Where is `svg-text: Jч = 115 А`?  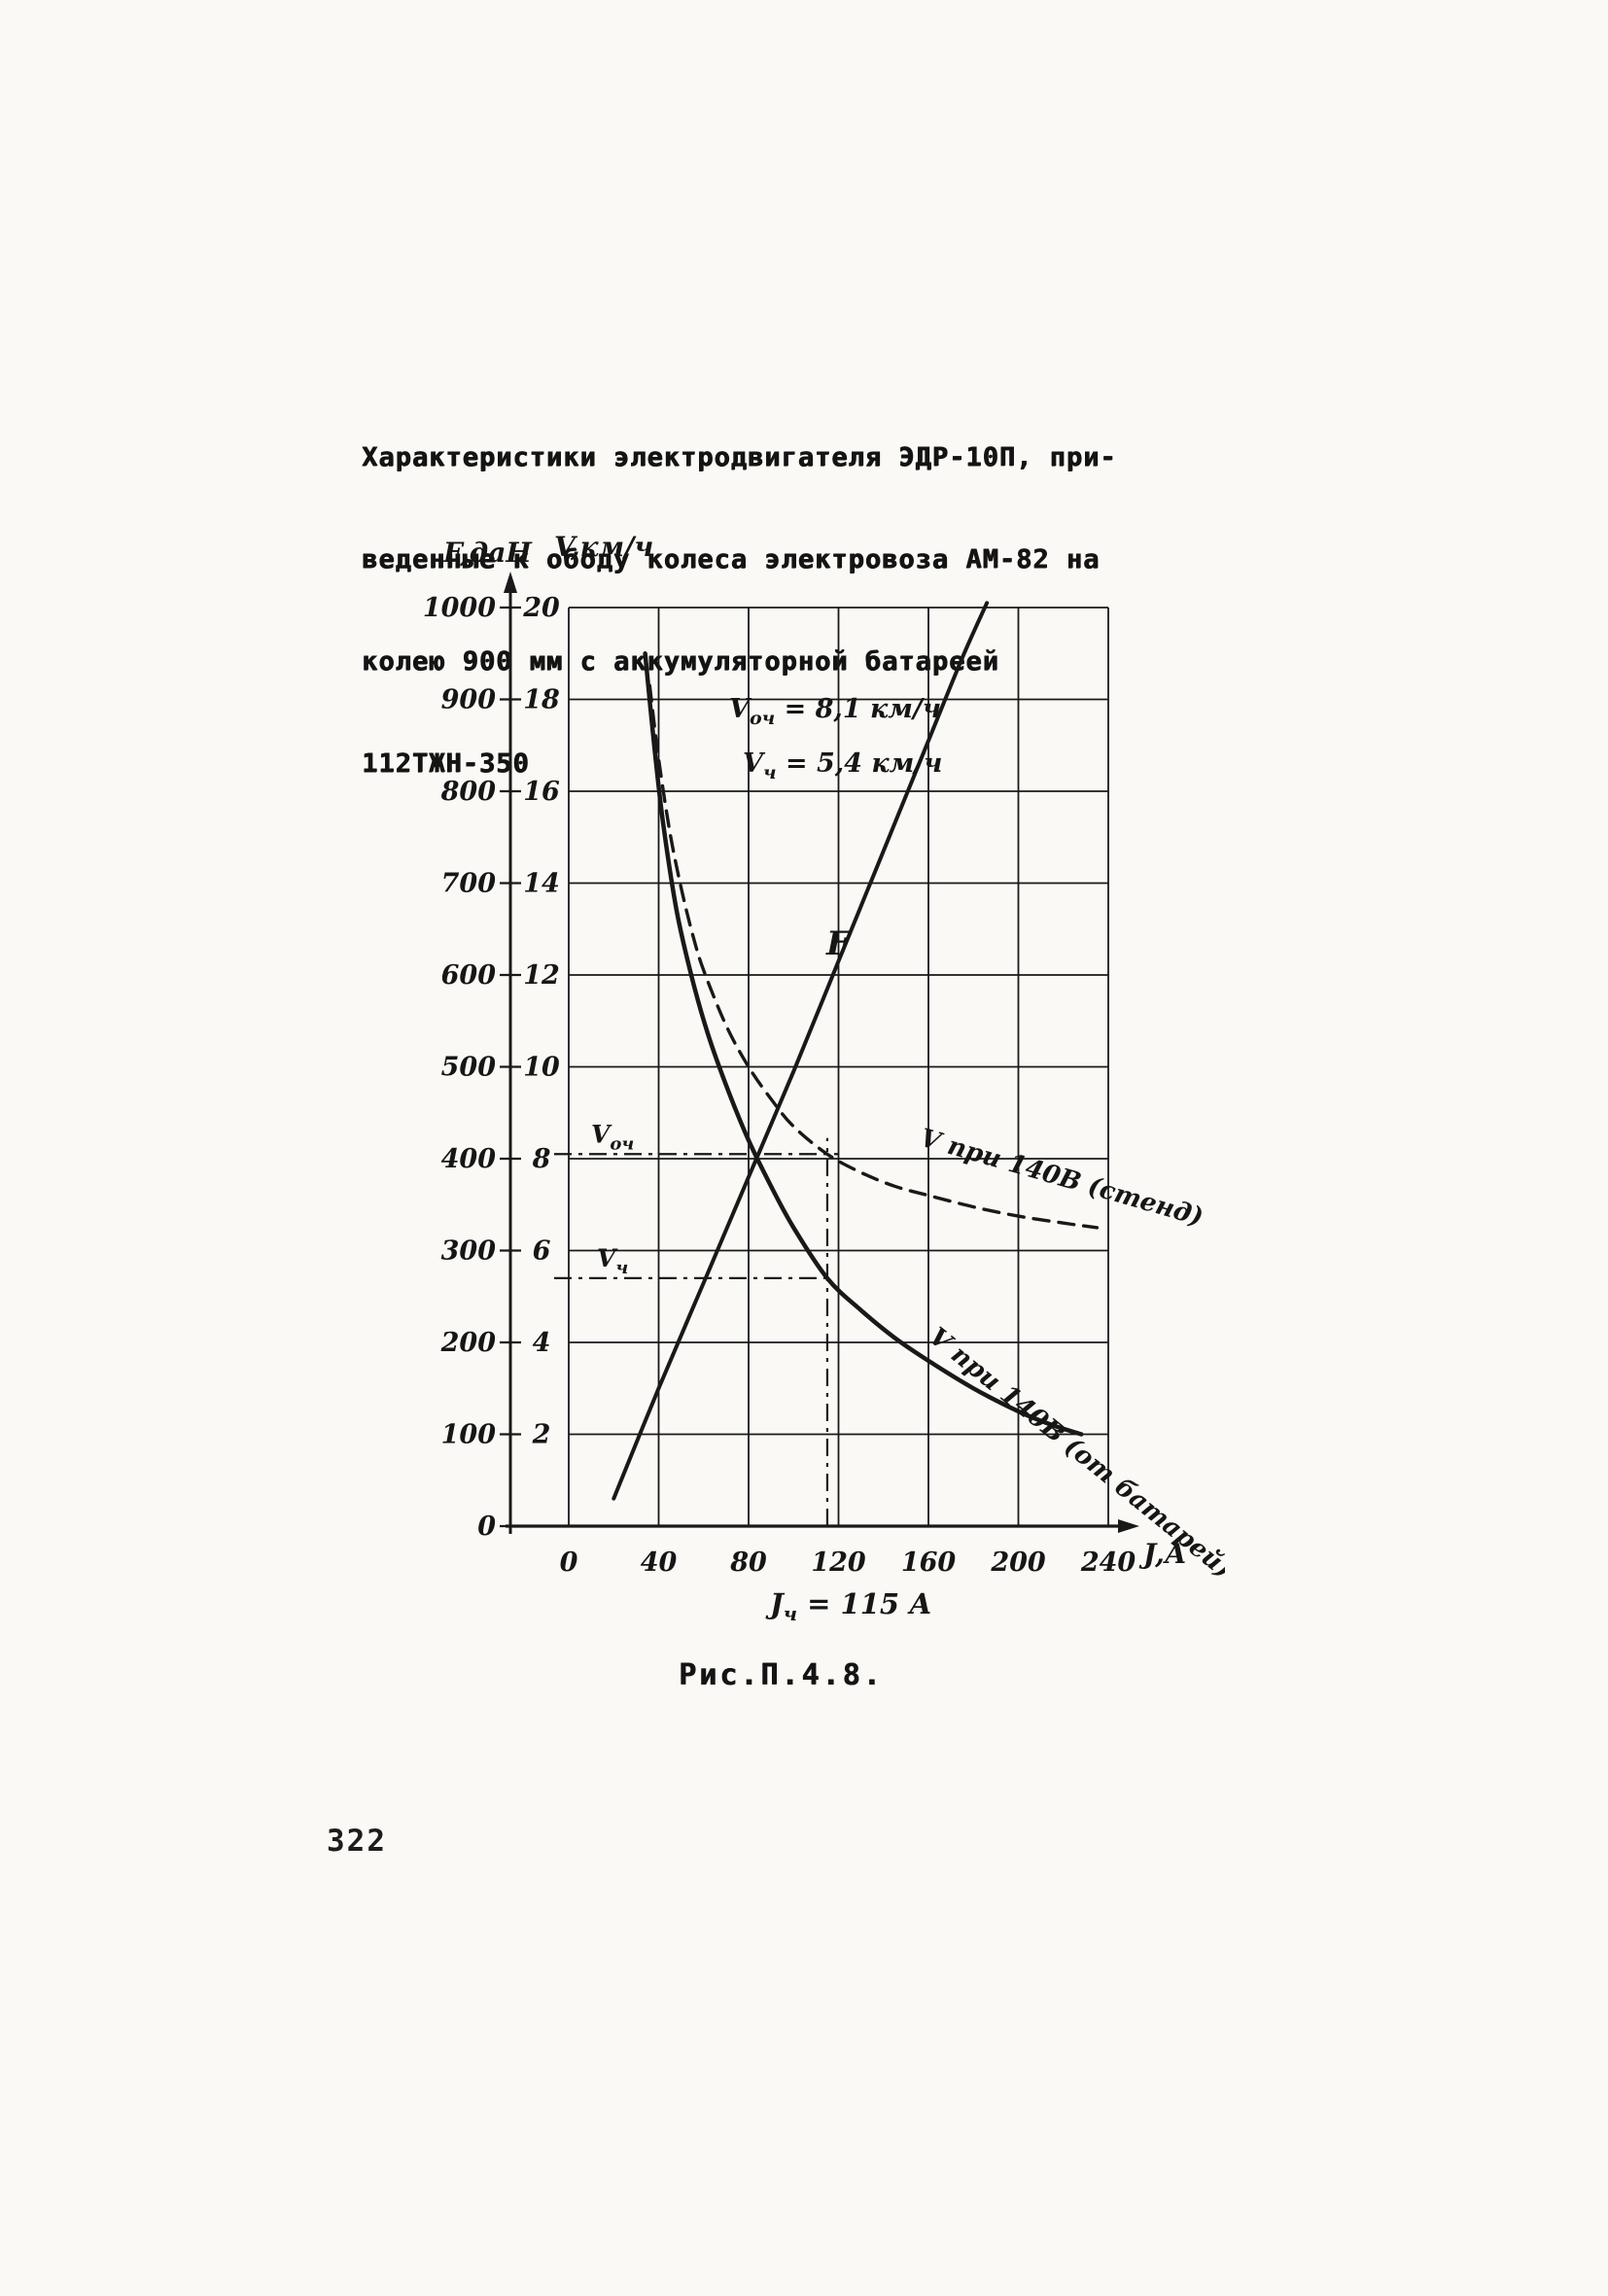 svg-text: Jч = 115 А is located at coordinates (848, 1606).